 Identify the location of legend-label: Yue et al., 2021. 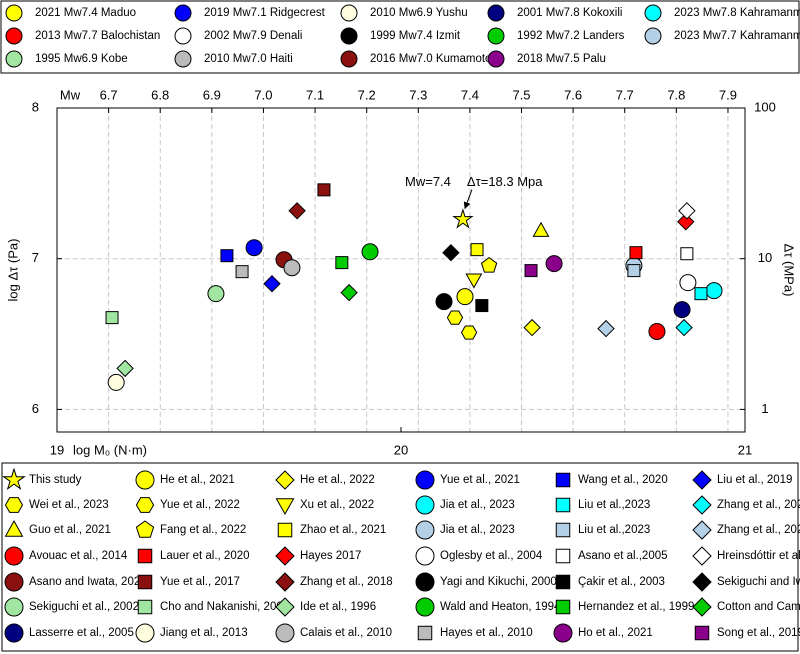
(480, 480).